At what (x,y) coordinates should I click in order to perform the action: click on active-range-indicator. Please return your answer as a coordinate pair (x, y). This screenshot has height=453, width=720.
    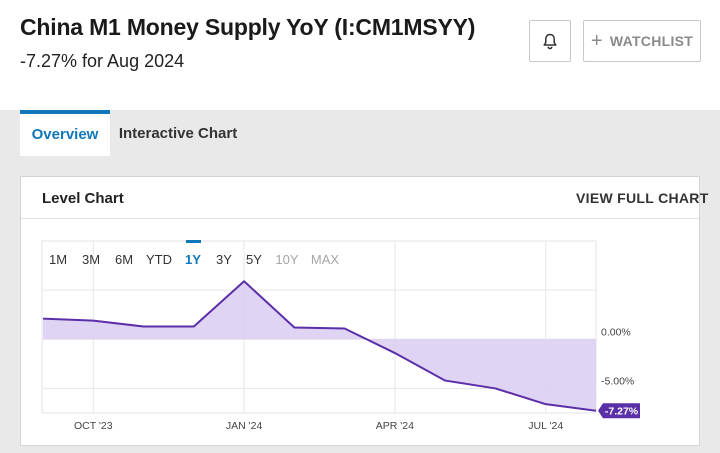
    Looking at the image, I should click on (193, 241).